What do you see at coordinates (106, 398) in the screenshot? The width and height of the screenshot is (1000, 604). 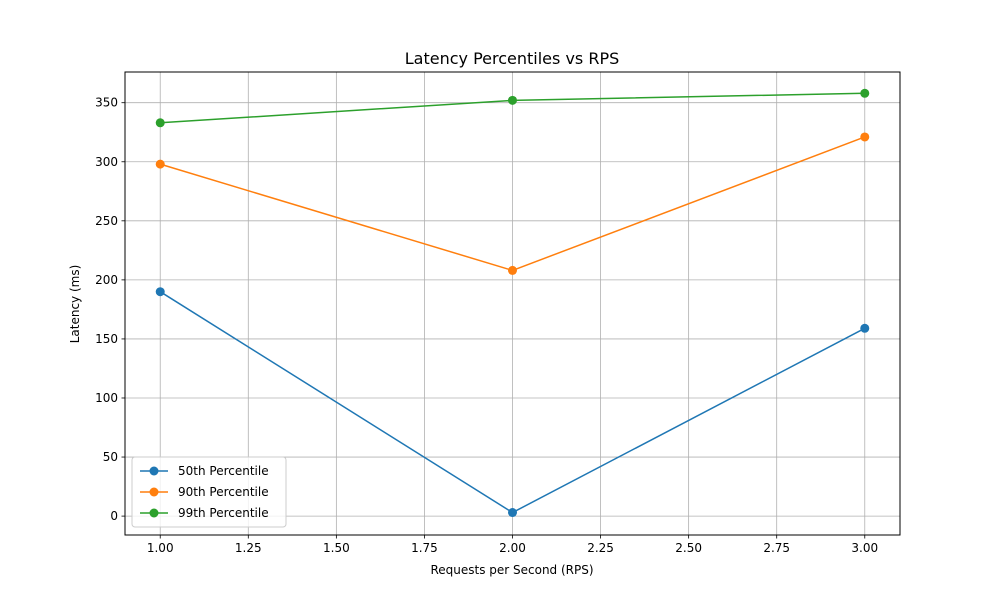 I see `y-tick-label: 100` at bounding box center [106, 398].